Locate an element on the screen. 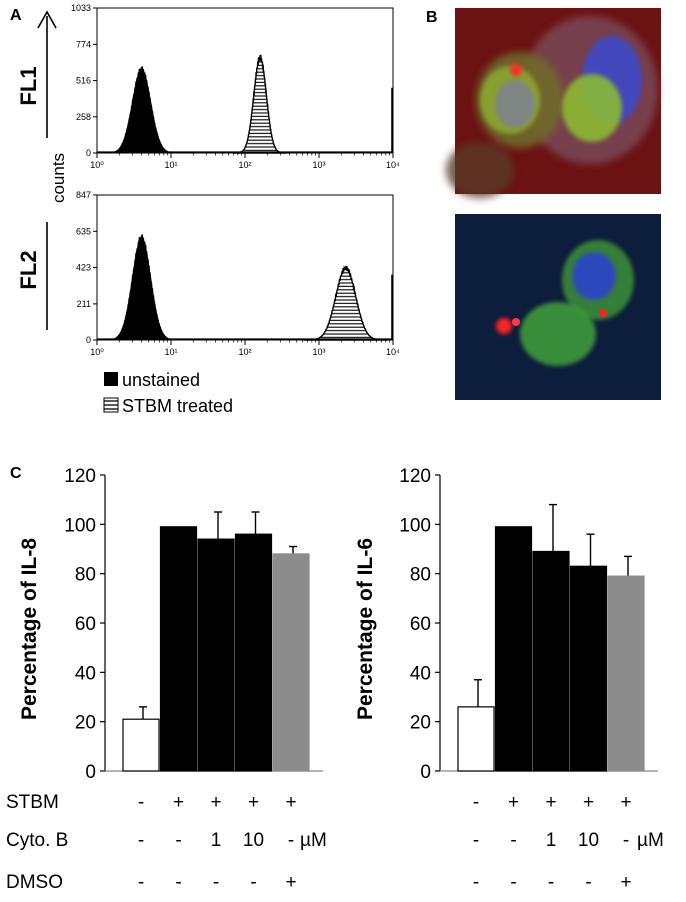 The image size is (686, 902). panel-letter-a: A is located at coordinates (16, 15).